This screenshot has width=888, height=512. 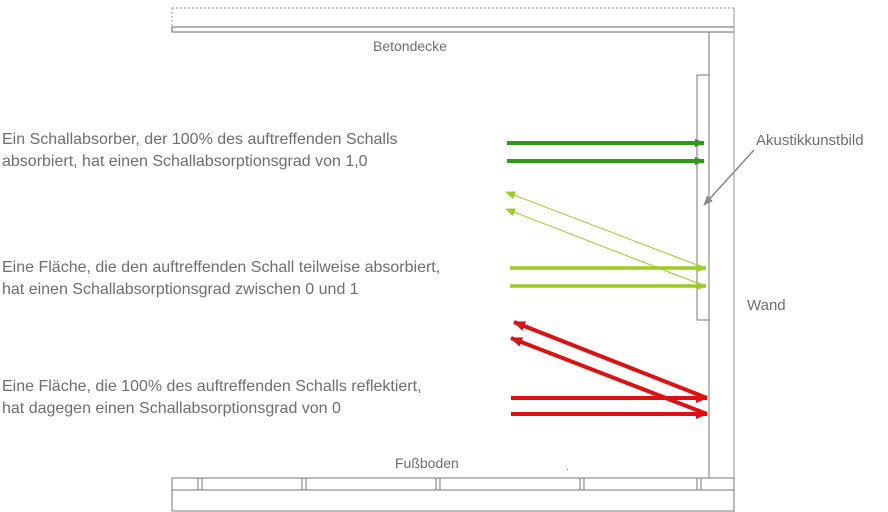 What do you see at coordinates (453, 20) in the screenshot?
I see `ceiling-slab` at bounding box center [453, 20].